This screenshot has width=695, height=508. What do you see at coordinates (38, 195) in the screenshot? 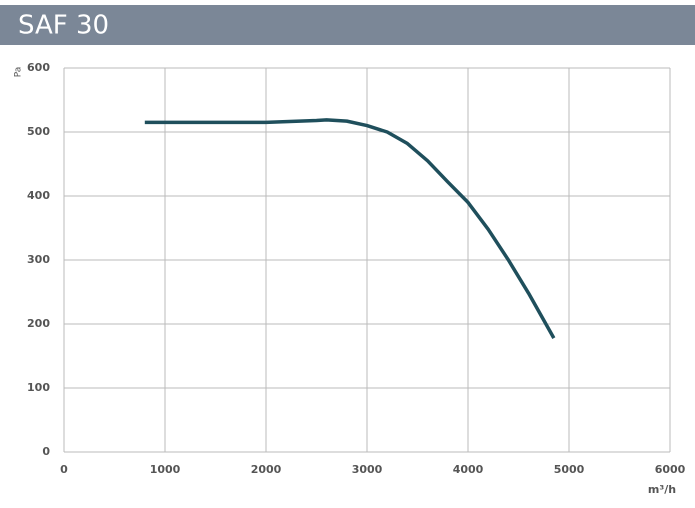
I see `y-tick-label: 400` at bounding box center [38, 195].